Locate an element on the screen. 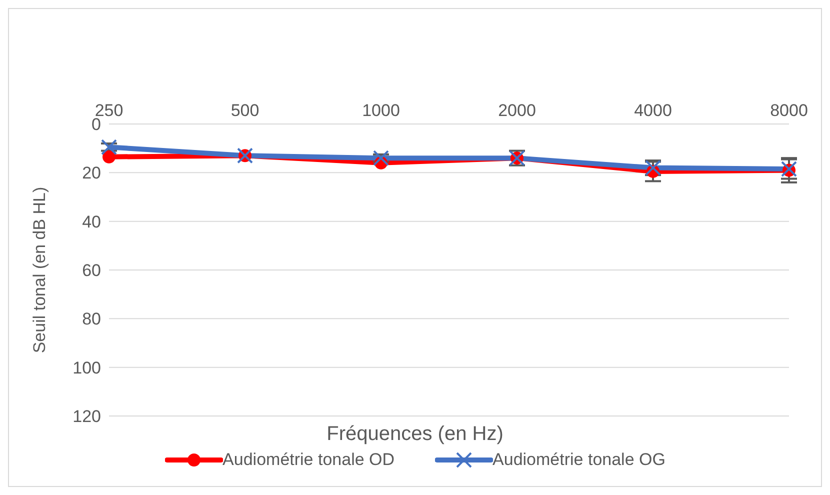  y-tick-label: 0 is located at coordinates (96, 124).